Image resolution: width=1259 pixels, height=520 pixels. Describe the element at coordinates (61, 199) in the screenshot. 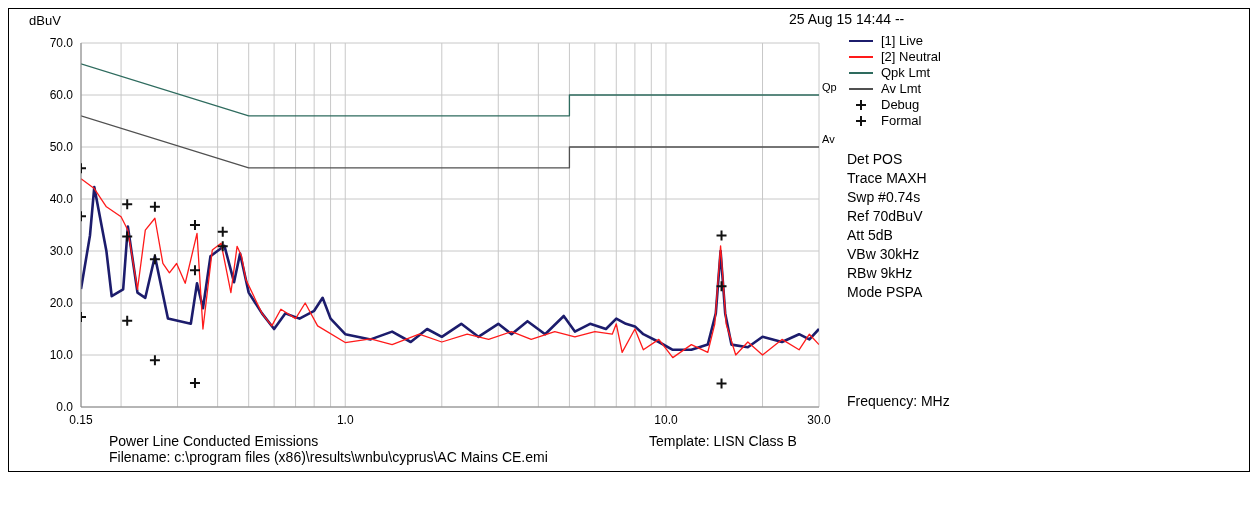

I see `y-tick-label: 40.0` at that location.